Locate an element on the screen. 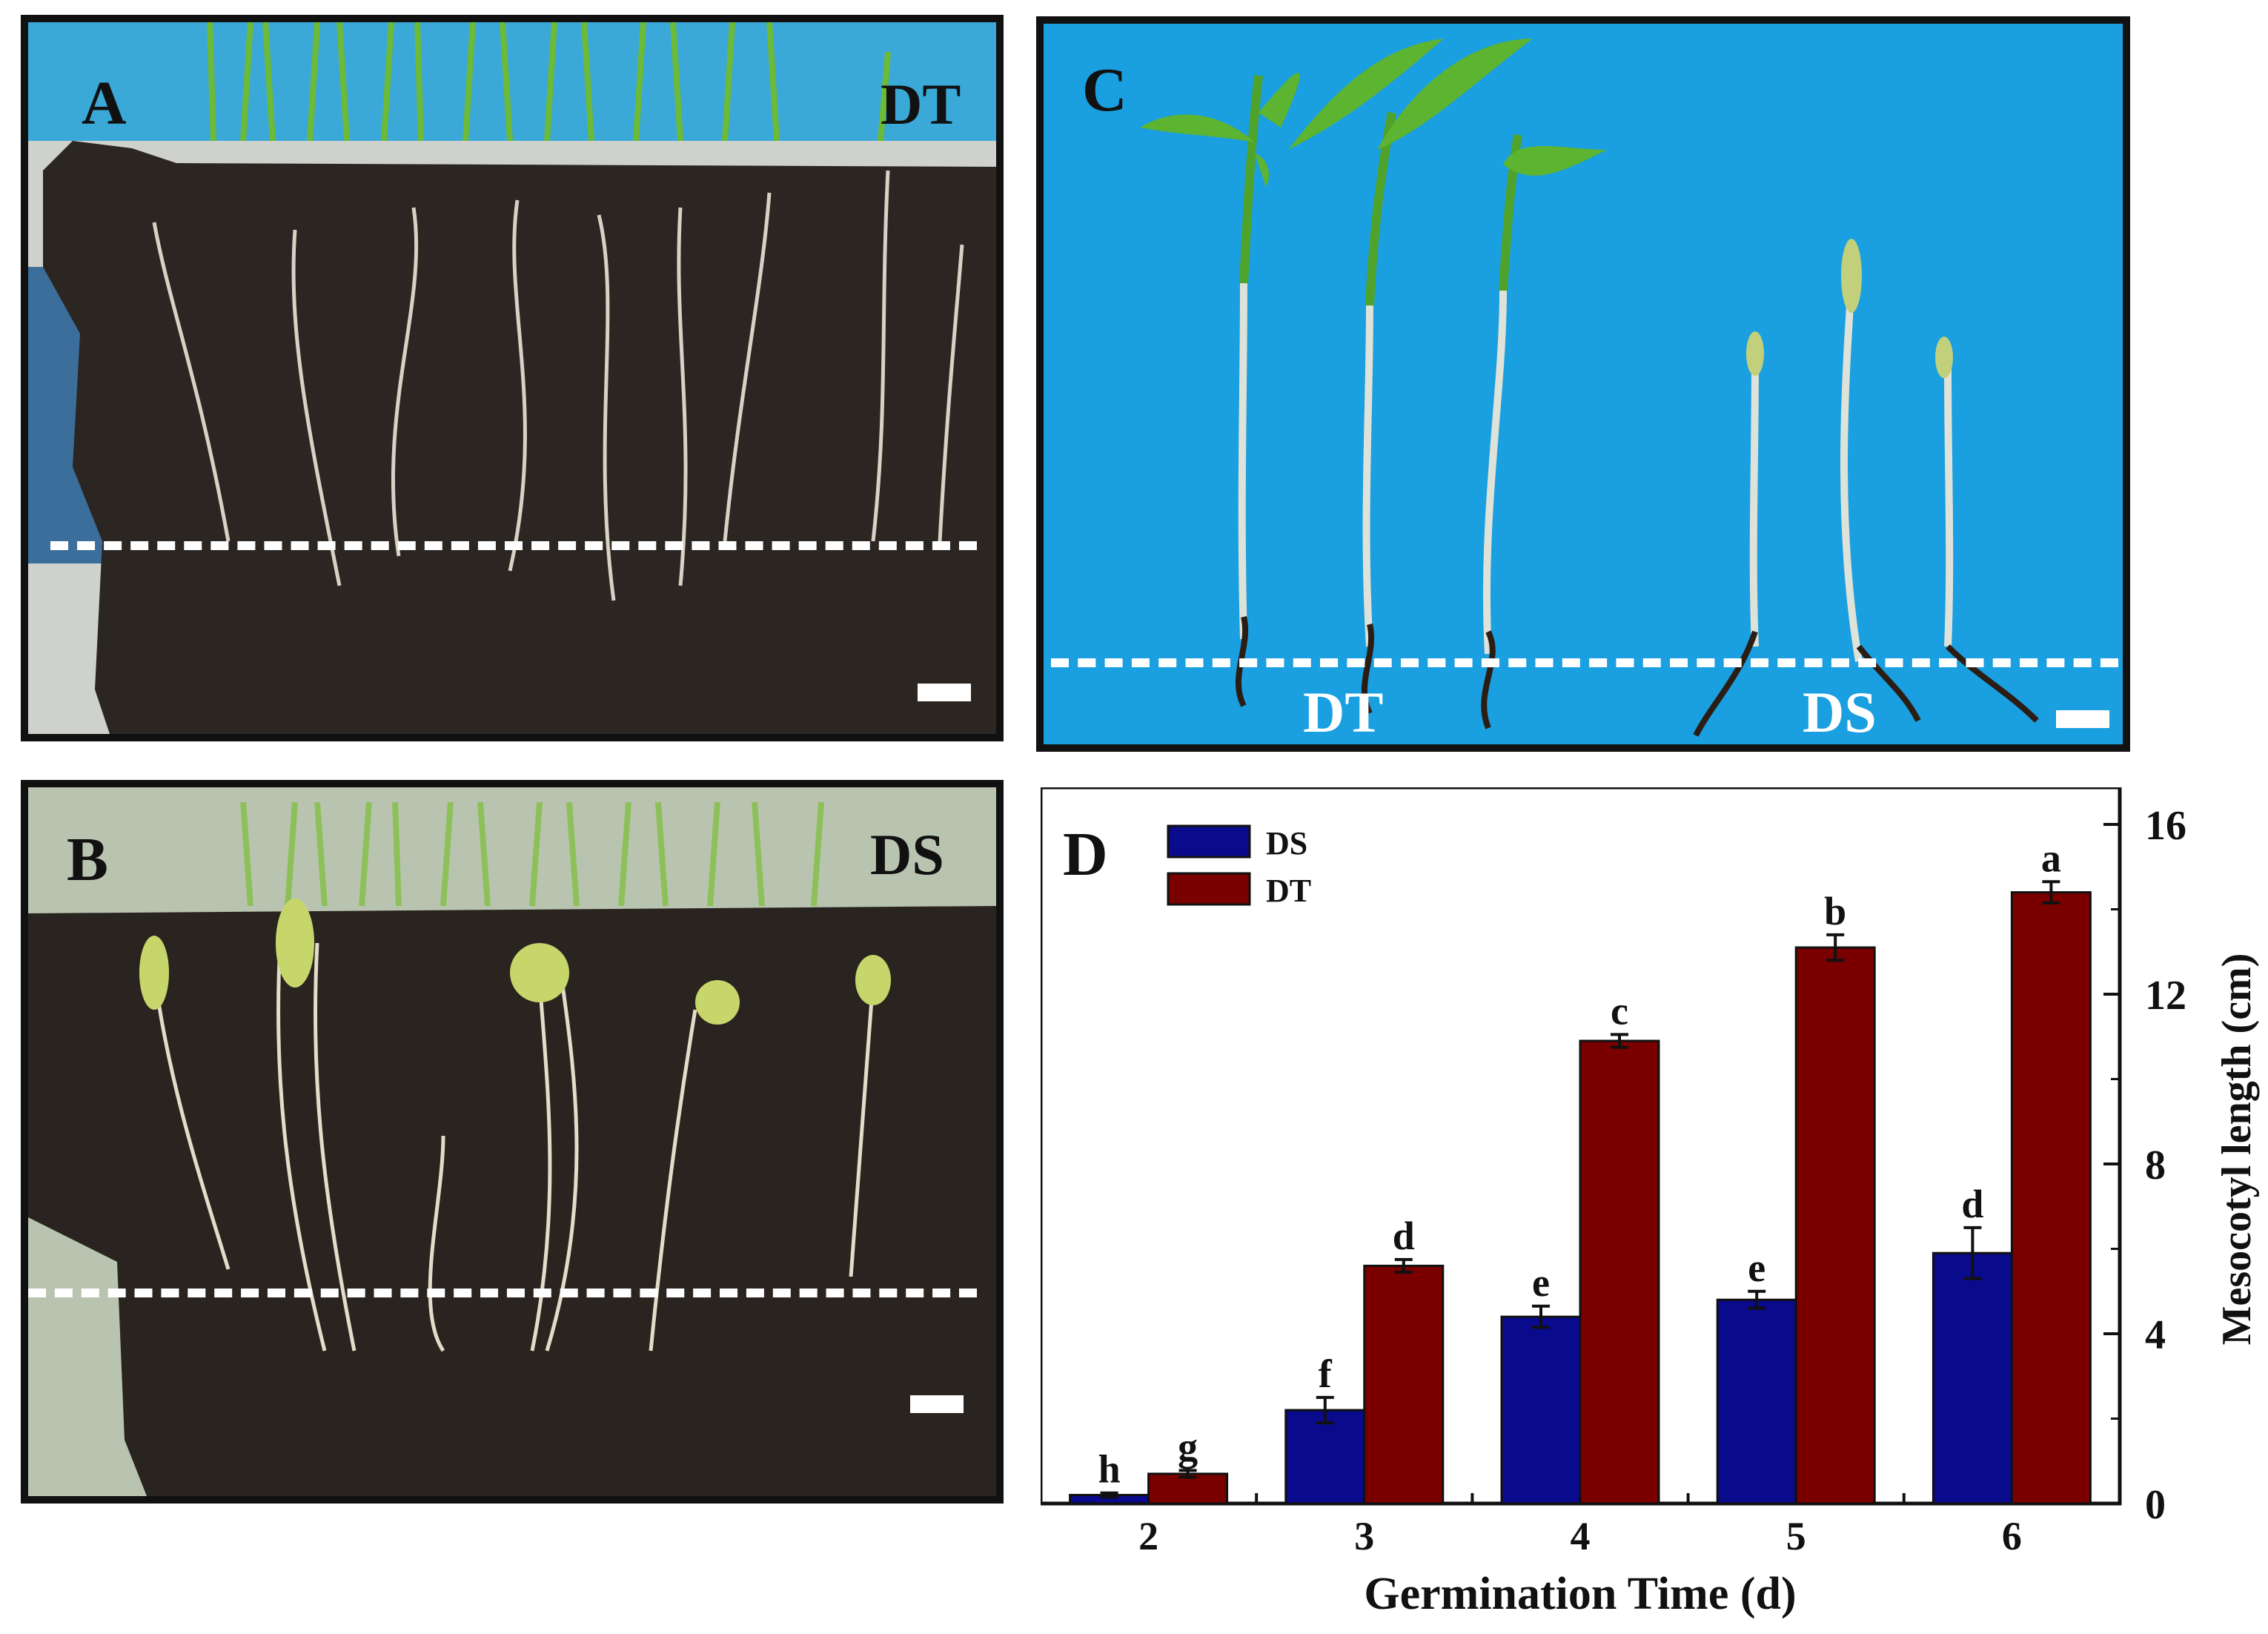 The width and height of the screenshot is (2268, 1634). panel-c-label: C is located at coordinates (1104, 90).